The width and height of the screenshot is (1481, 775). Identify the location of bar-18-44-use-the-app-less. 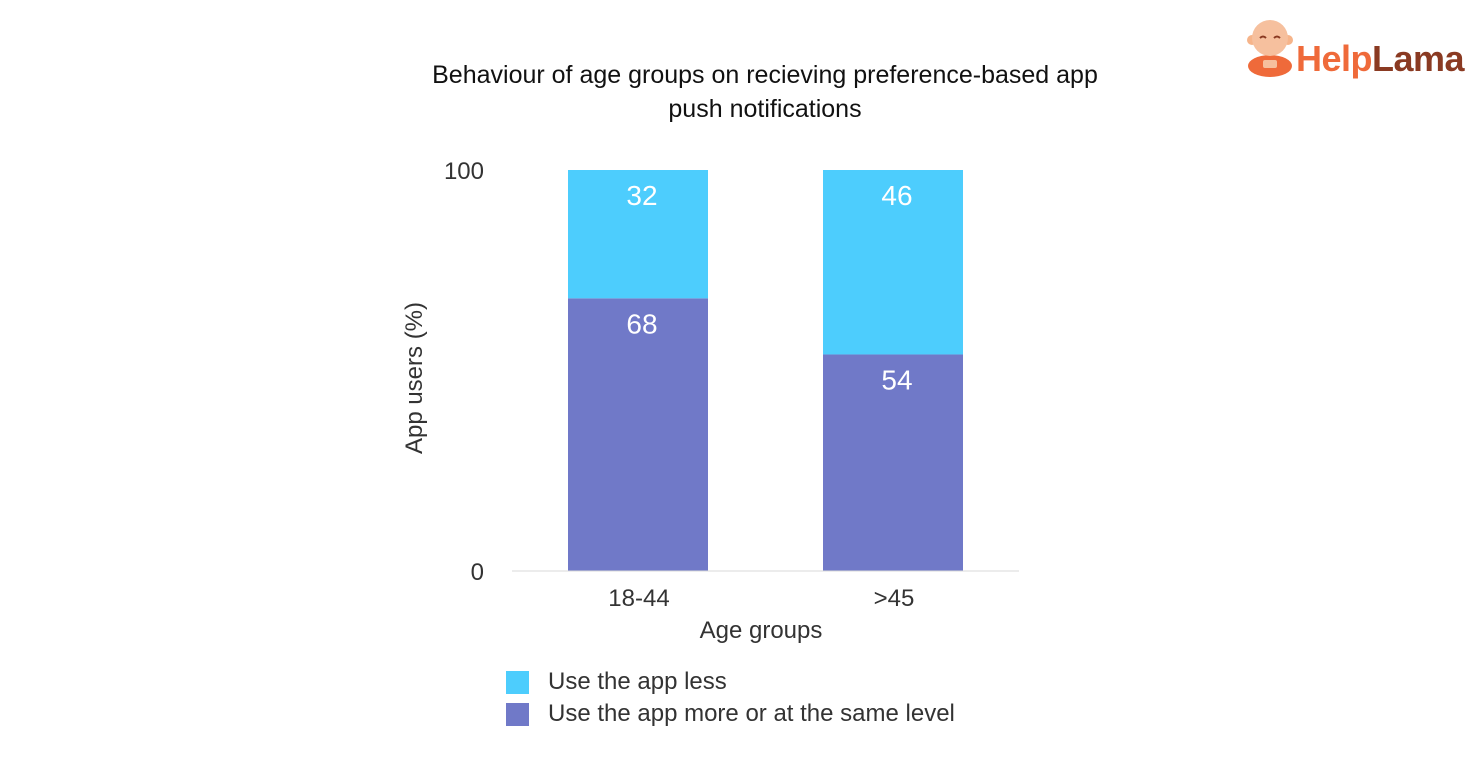
(638, 234).